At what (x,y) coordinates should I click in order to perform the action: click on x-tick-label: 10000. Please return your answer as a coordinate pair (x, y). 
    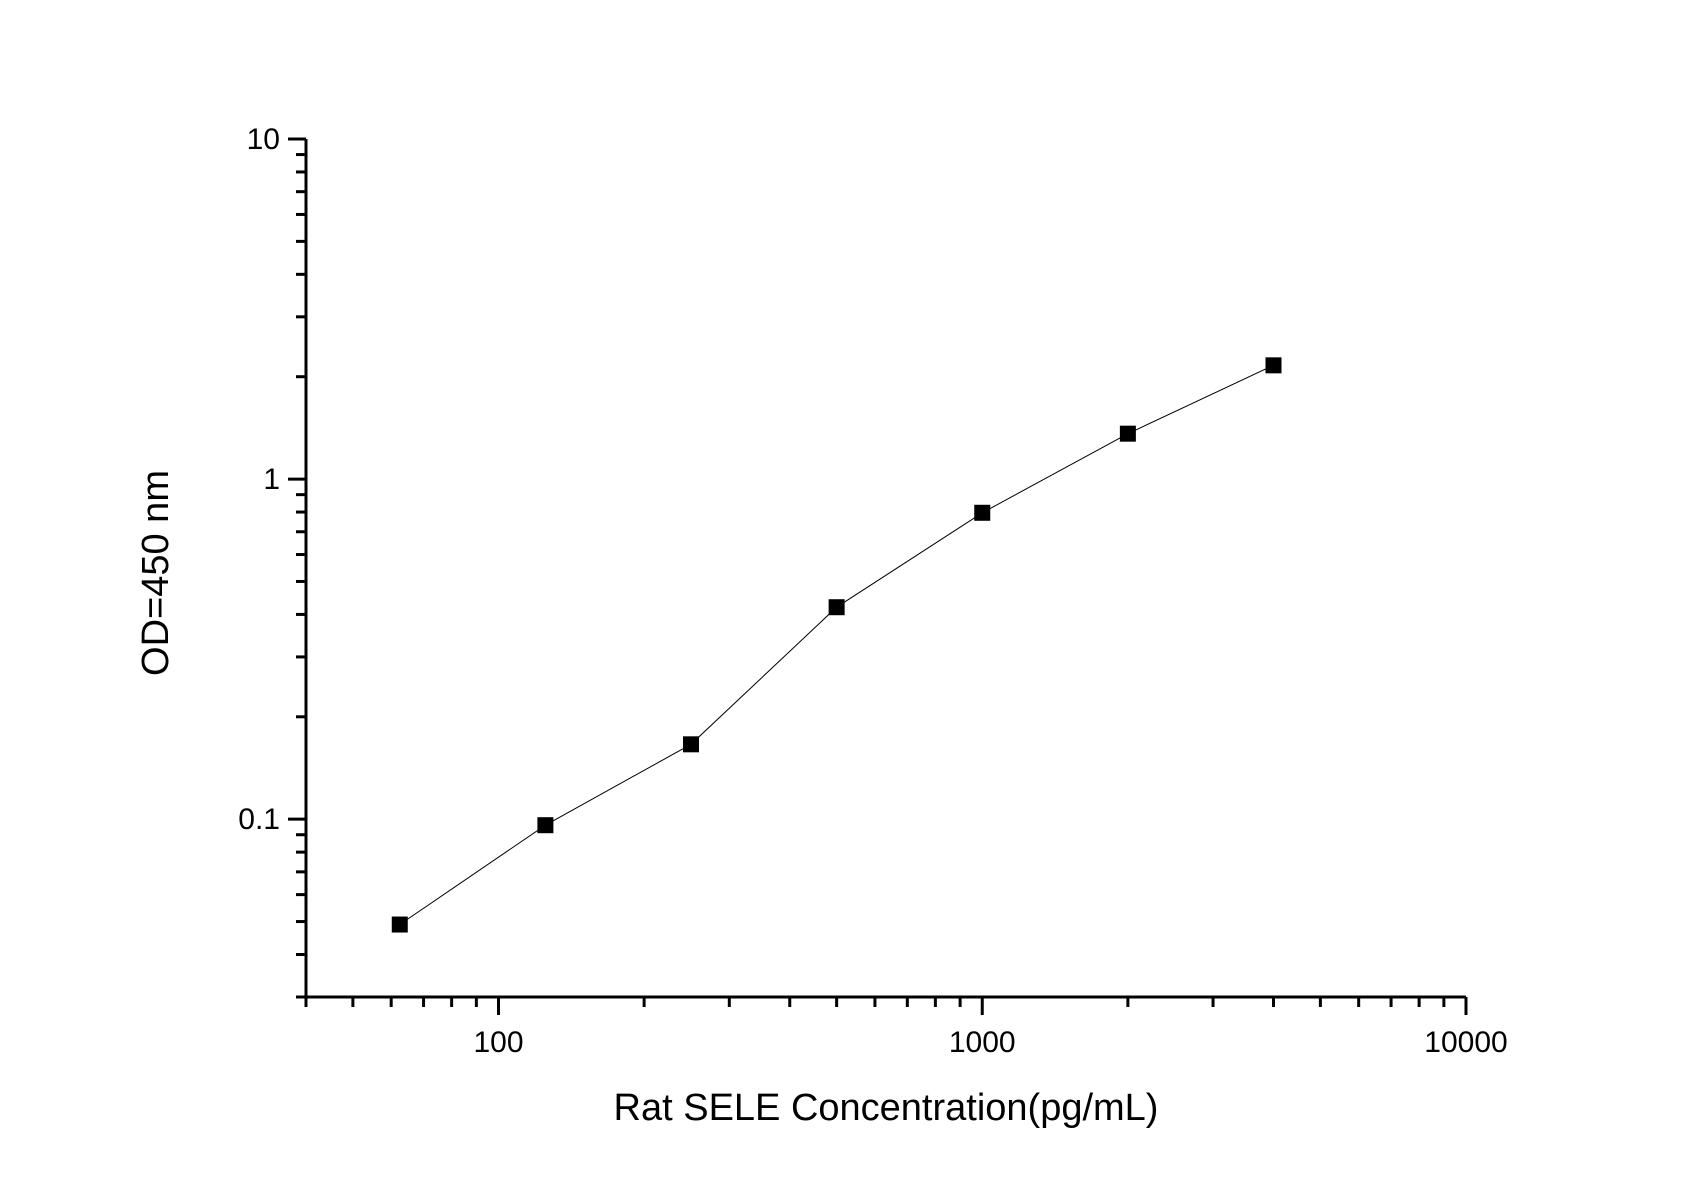
    Looking at the image, I should click on (1465, 1042).